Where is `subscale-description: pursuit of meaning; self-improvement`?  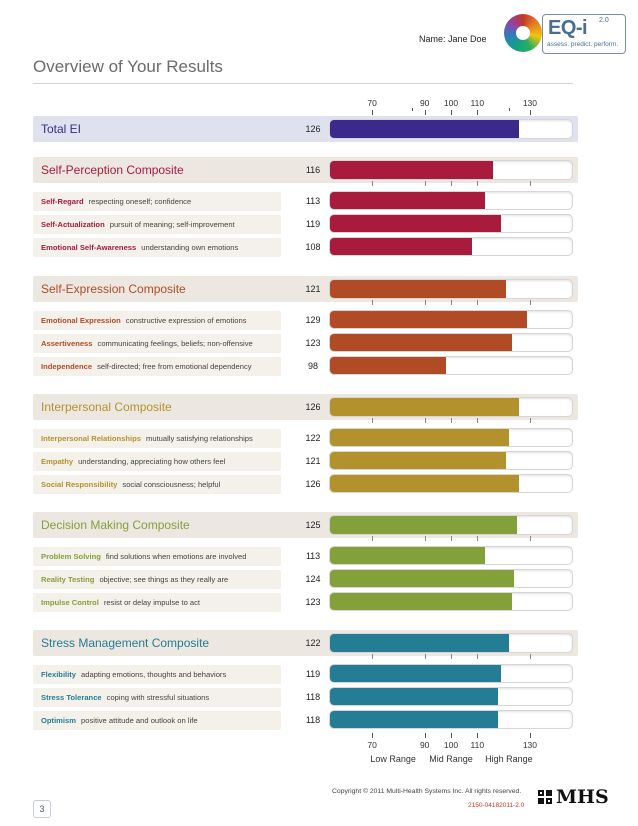
subscale-description: pursuit of meaning; self-improvement is located at coordinates (172, 224).